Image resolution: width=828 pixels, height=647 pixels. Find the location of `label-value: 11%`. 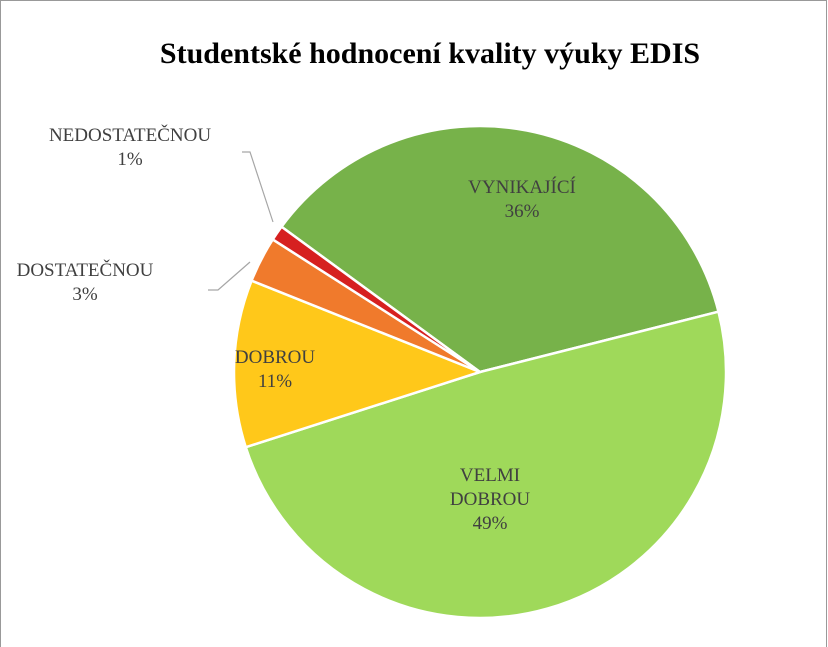

label-value: 11% is located at coordinates (275, 381).